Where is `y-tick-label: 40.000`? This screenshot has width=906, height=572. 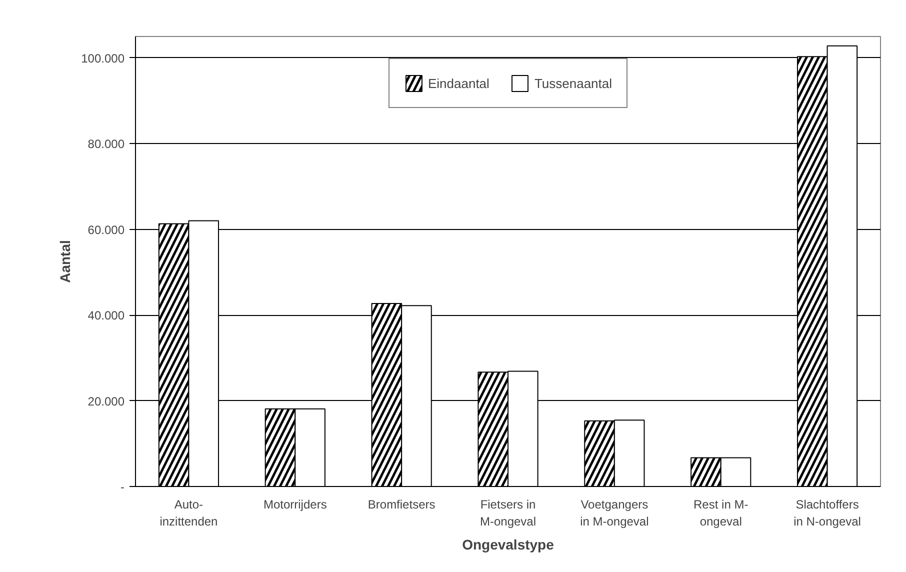 y-tick-label: 40.000 is located at coordinates (106, 315).